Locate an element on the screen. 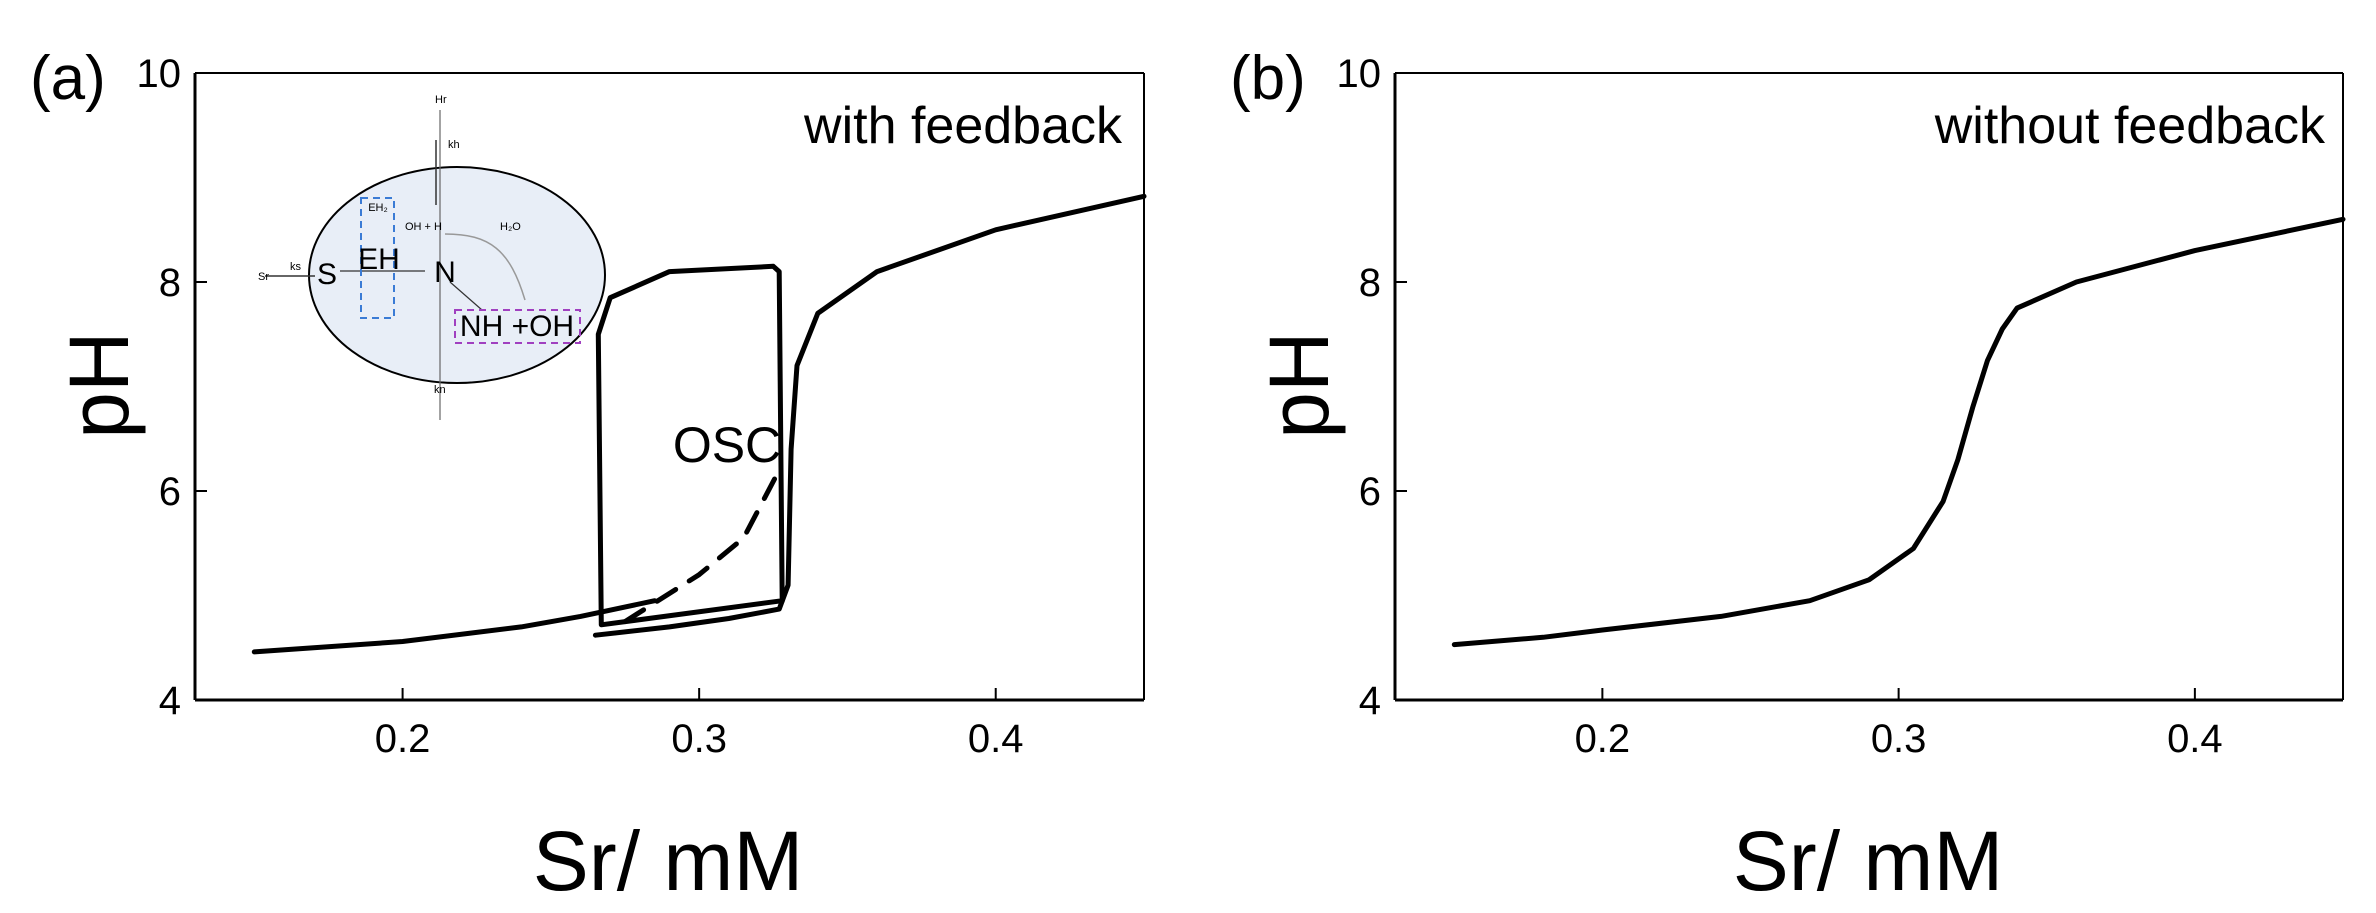 The height and width of the screenshot is (913, 2376). inset-node-eh: EH is located at coordinates (379, 259).